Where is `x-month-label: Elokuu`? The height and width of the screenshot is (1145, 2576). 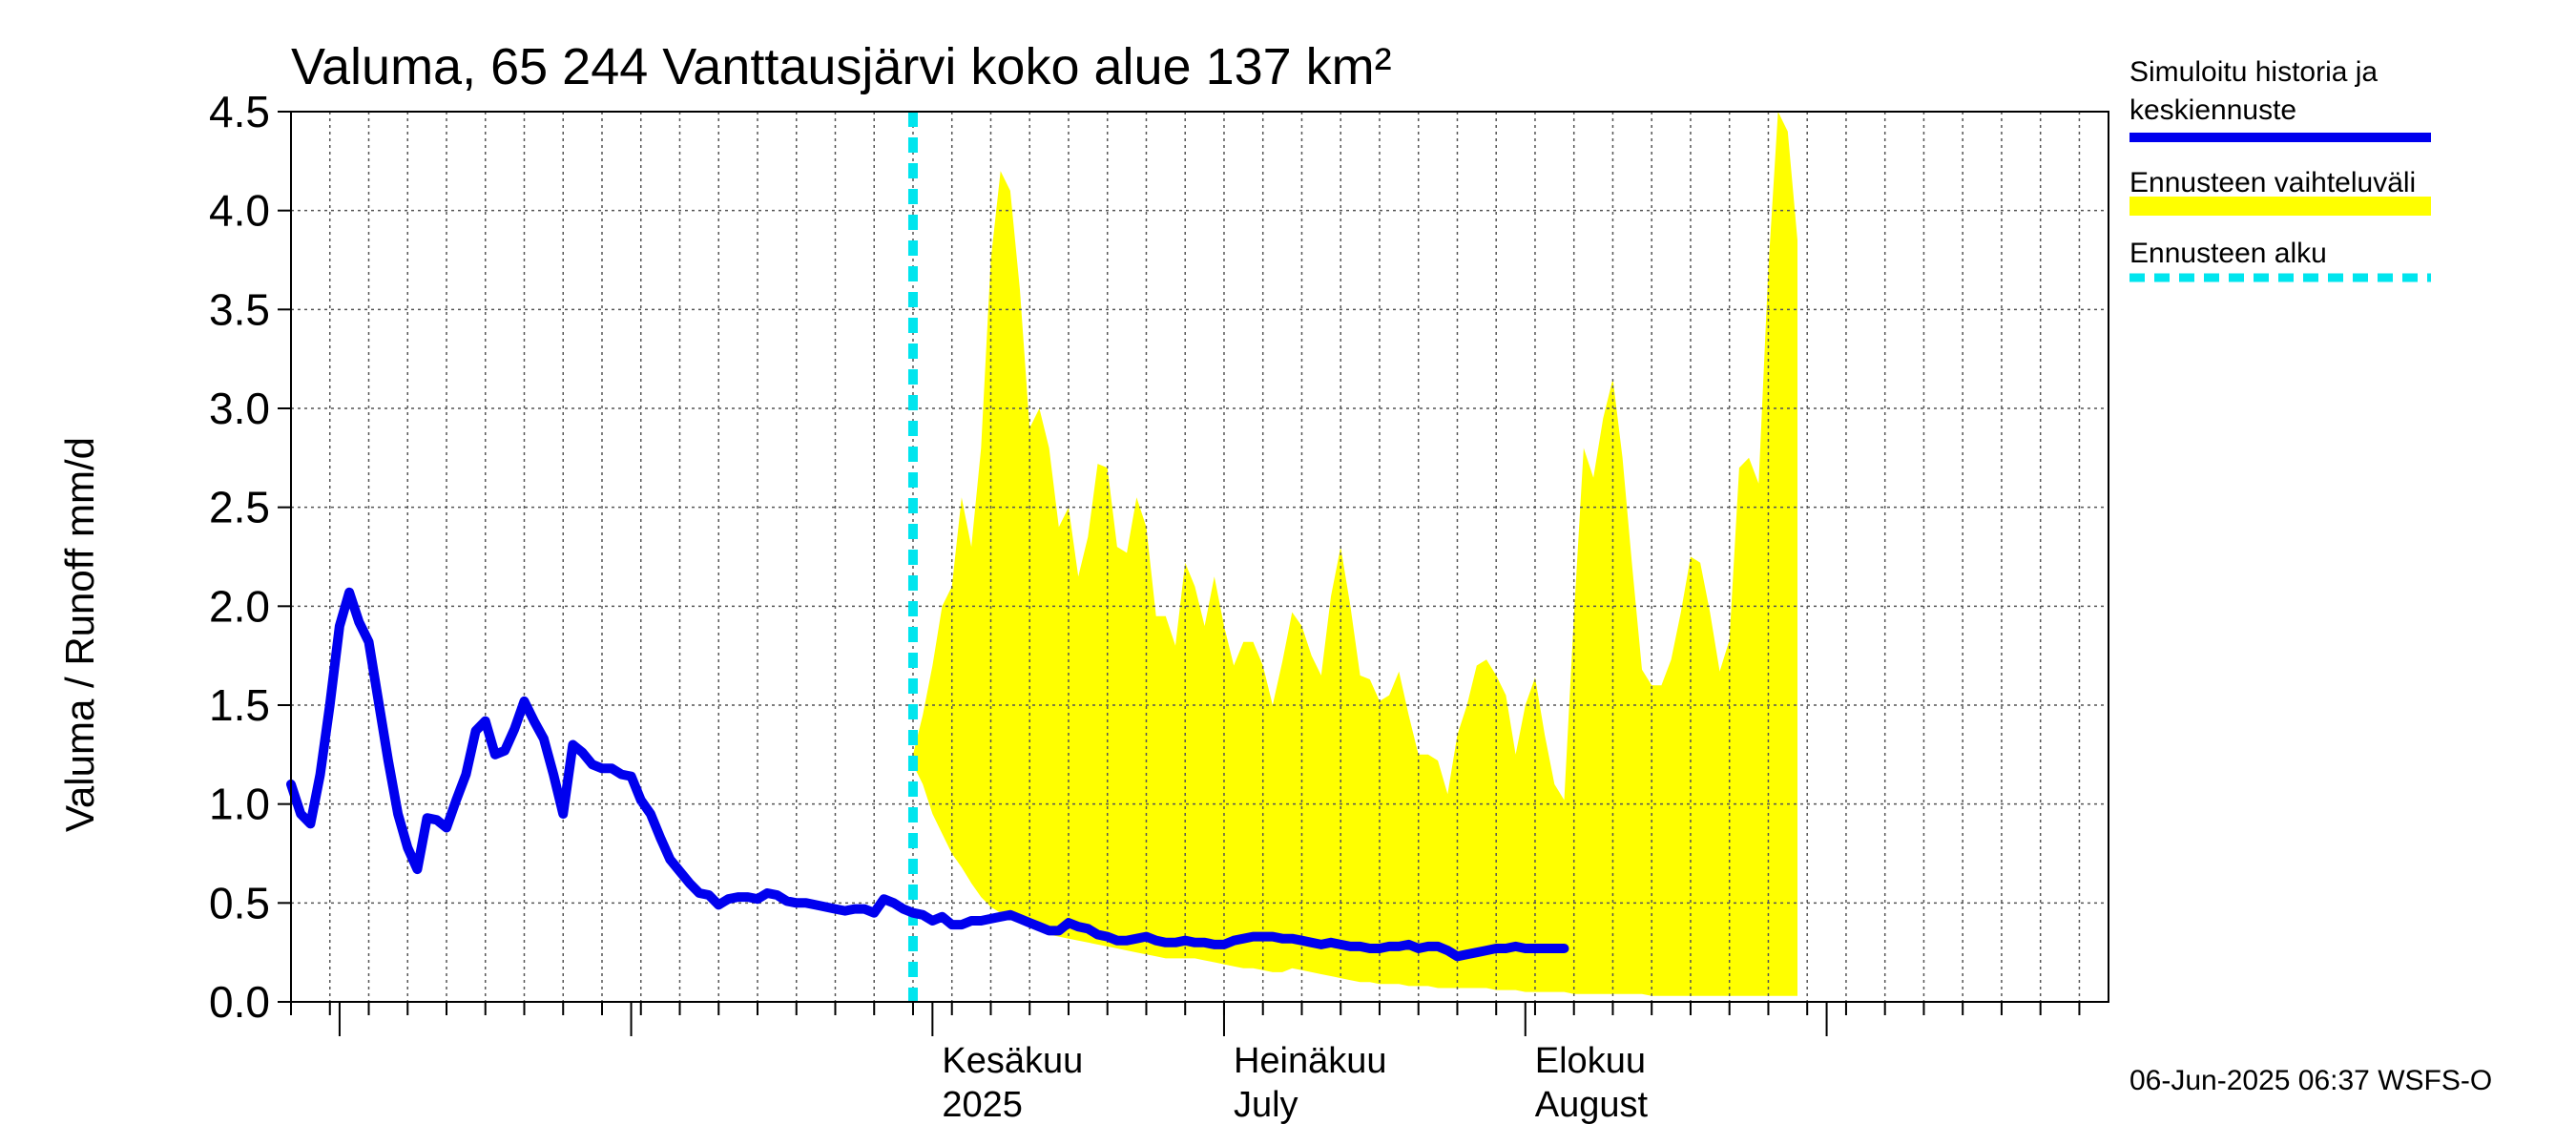
x-month-label: Elokuu is located at coordinates (1590, 1061).